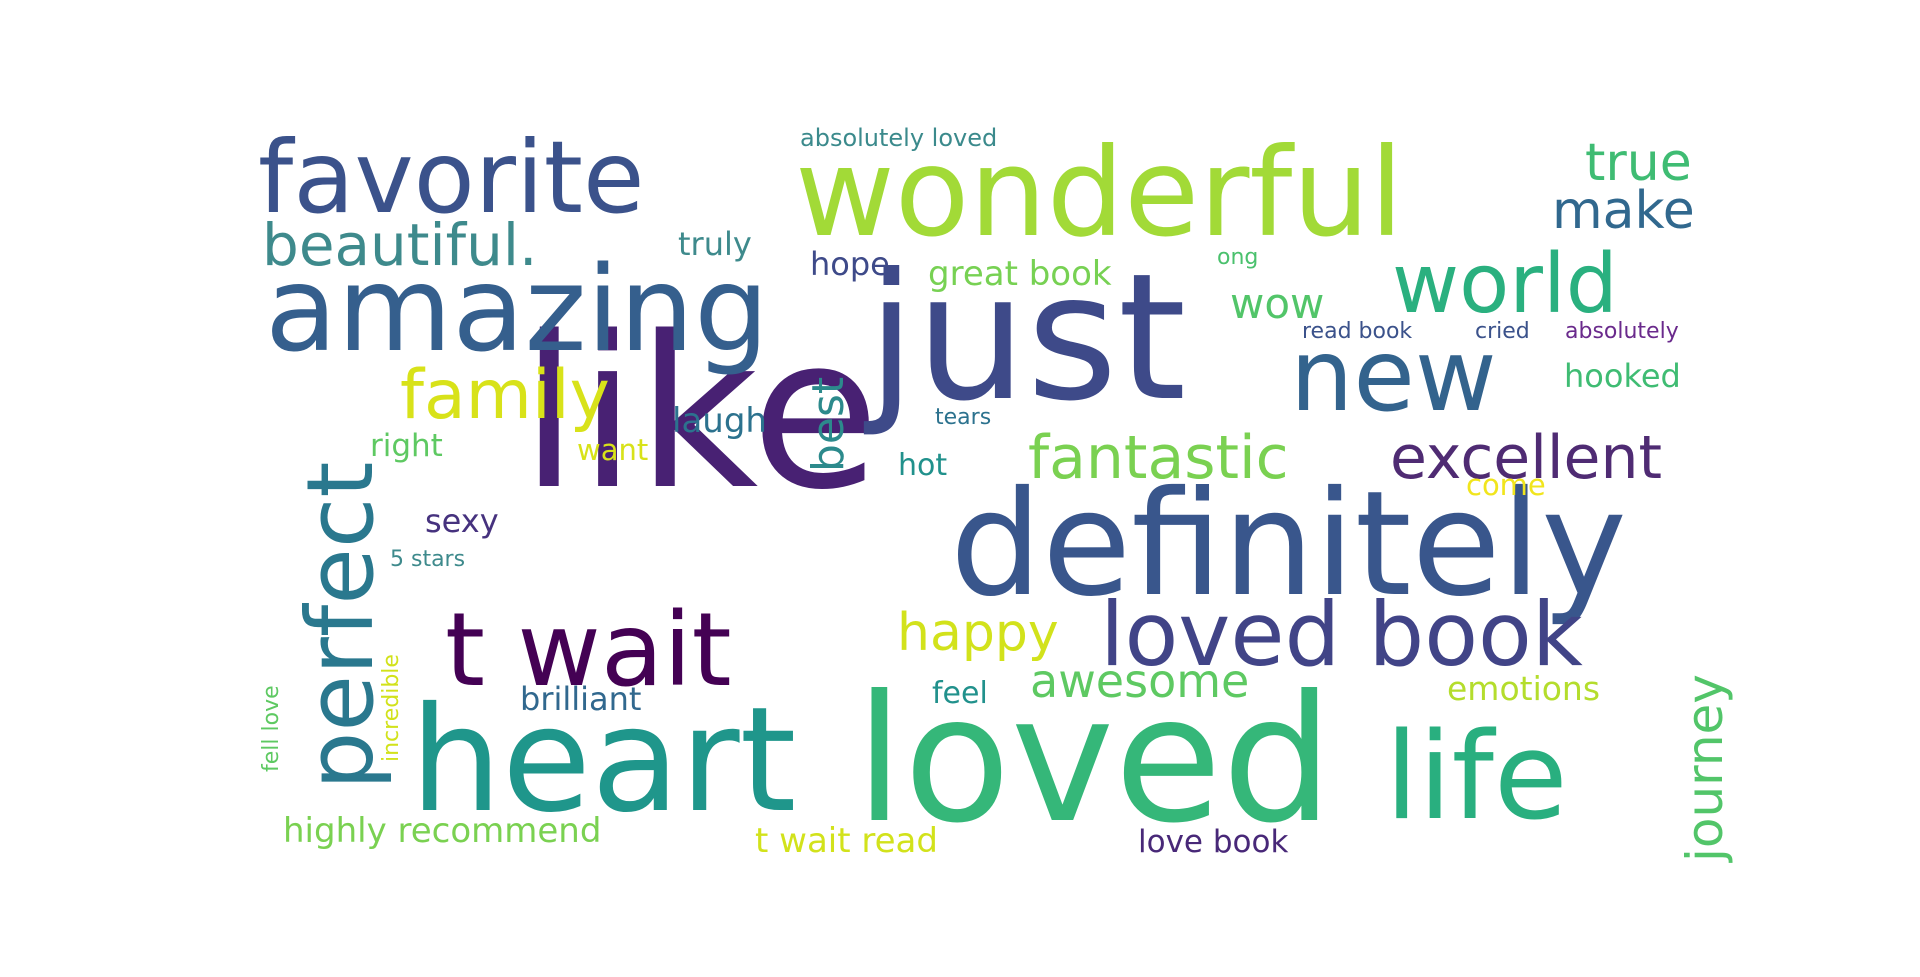 Image resolution: width=1920 pixels, height=977 pixels. Describe the element at coordinates (612, 450) in the screenshot. I see `word-want: want` at that location.